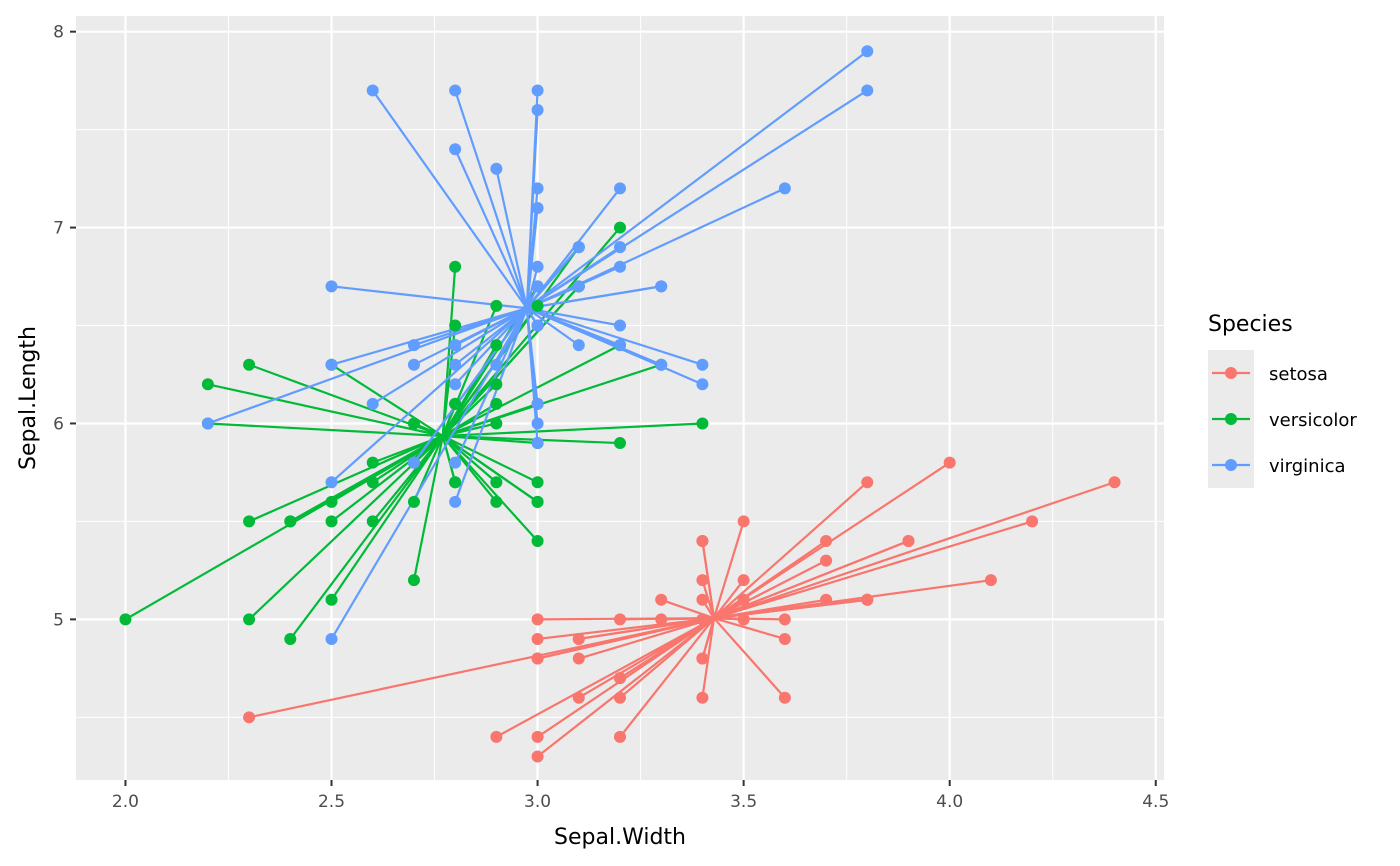 Image resolution: width=1400 pixels, height=866 pixels. Describe the element at coordinates (1155, 802) in the screenshot. I see `x-tick-label: 4.5` at that location.